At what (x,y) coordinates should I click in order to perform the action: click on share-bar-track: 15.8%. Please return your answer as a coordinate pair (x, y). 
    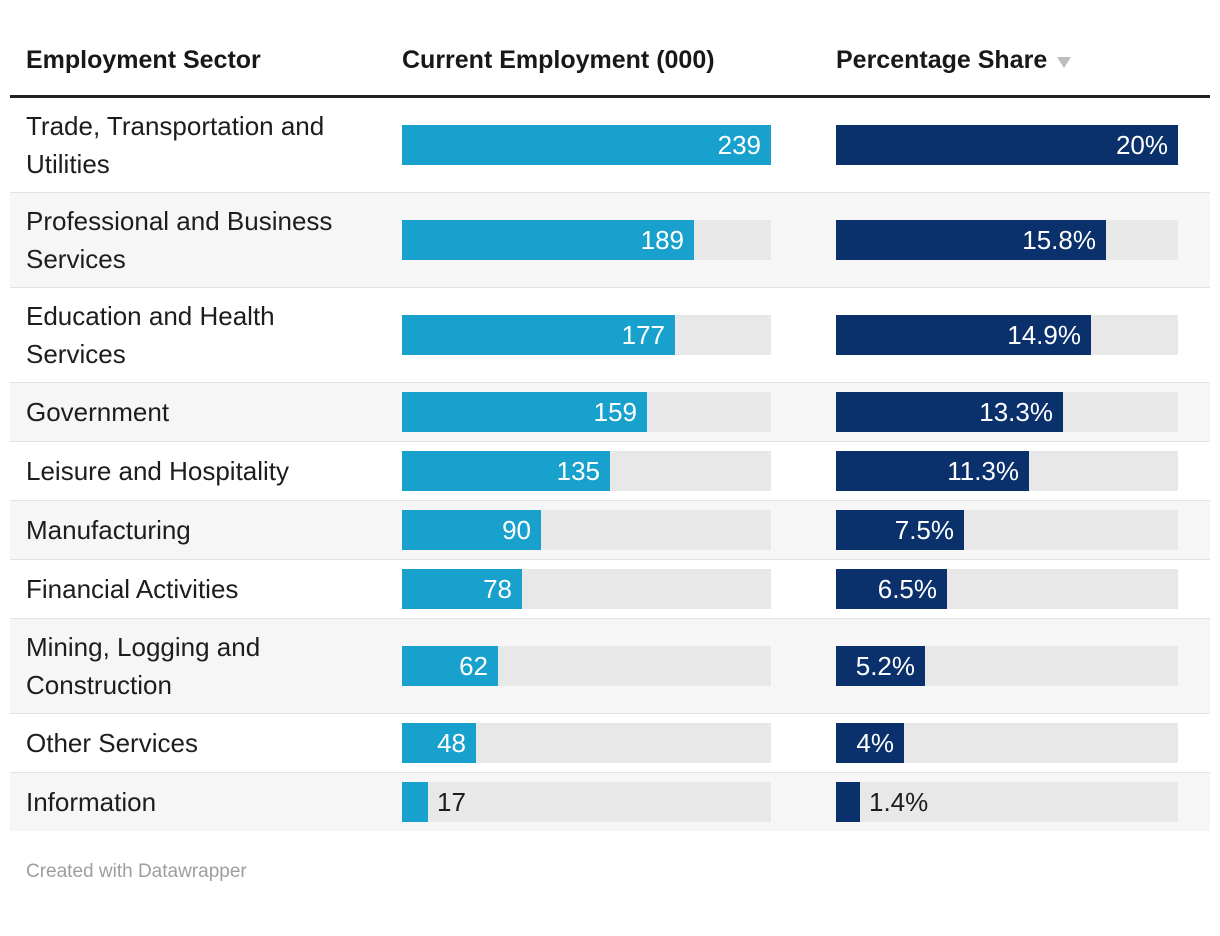
    Looking at the image, I should click on (1007, 240).